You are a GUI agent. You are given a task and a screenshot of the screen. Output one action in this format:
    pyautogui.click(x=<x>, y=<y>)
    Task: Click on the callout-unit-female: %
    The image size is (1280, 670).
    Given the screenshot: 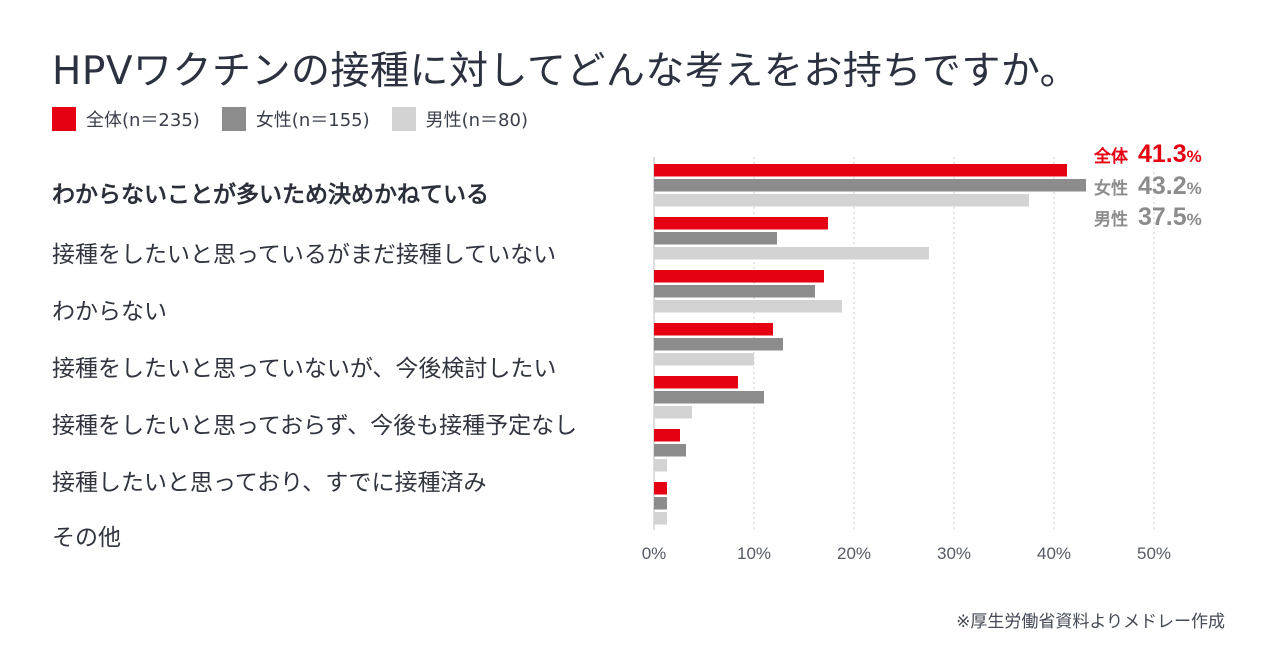 What is the action you would take?
    pyautogui.click(x=1194, y=188)
    